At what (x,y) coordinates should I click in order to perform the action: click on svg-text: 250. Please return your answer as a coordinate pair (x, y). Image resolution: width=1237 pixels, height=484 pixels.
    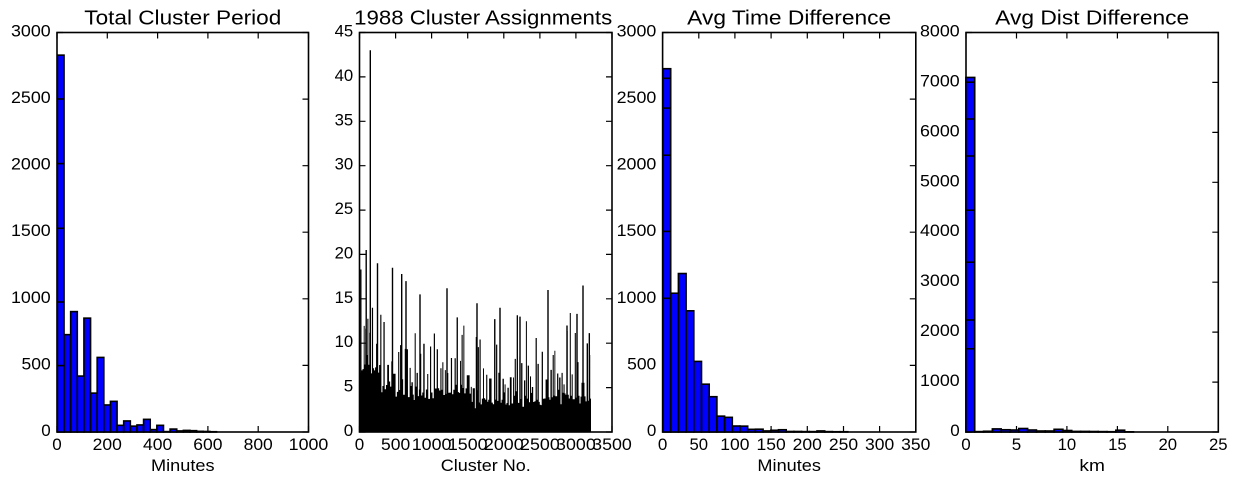
    Looking at the image, I should click on (843, 444).